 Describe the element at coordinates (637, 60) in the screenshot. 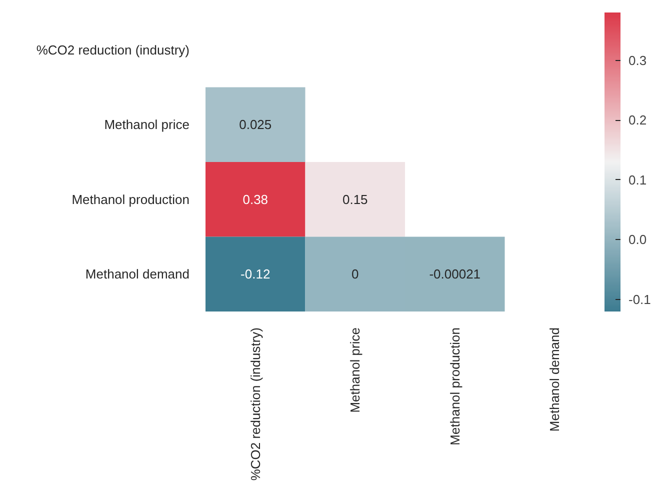

I see `color-bar-label: 0.3` at that location.